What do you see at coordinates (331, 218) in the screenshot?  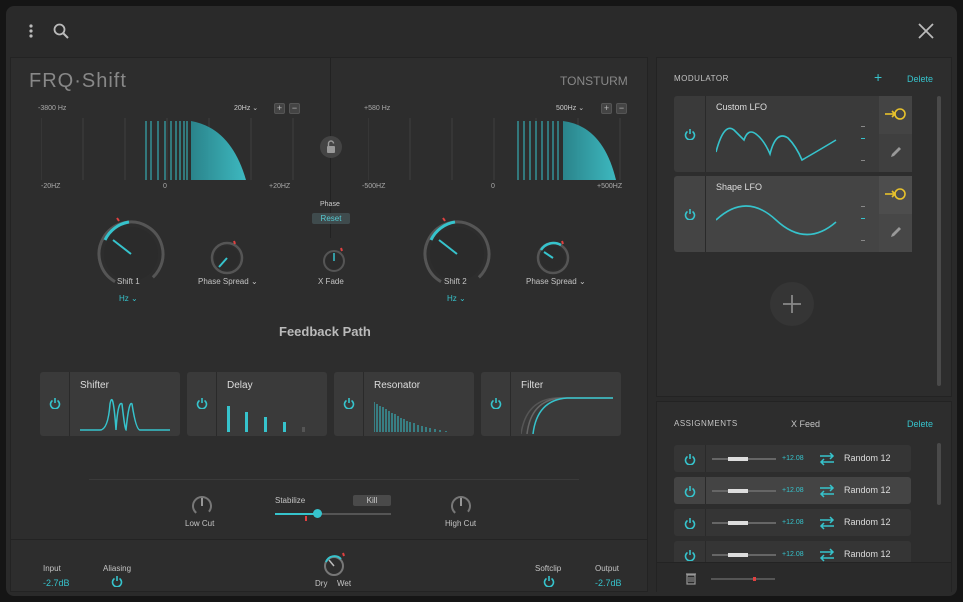 I see `phase-reset-button: Reset` at bounding box center [331, 218].